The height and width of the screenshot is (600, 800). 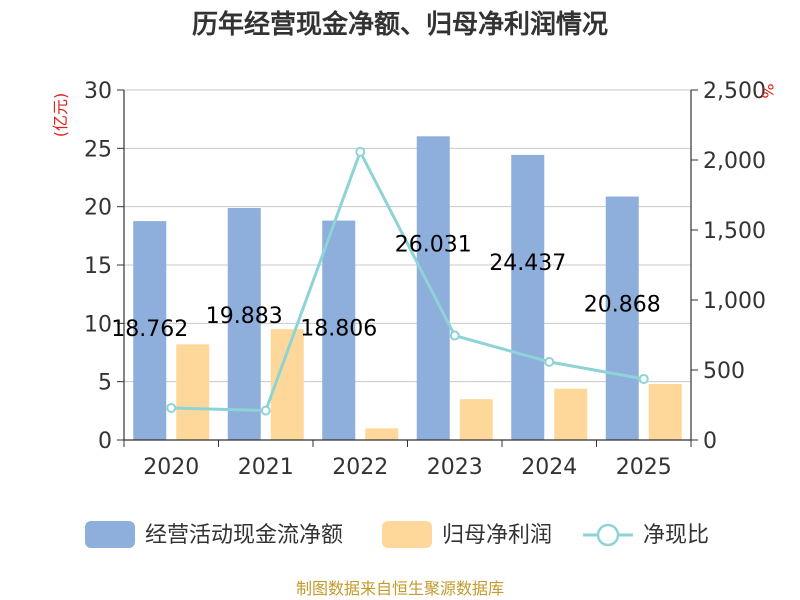 I want to click on series-net-profit-bars, so click(x=429, y=384).